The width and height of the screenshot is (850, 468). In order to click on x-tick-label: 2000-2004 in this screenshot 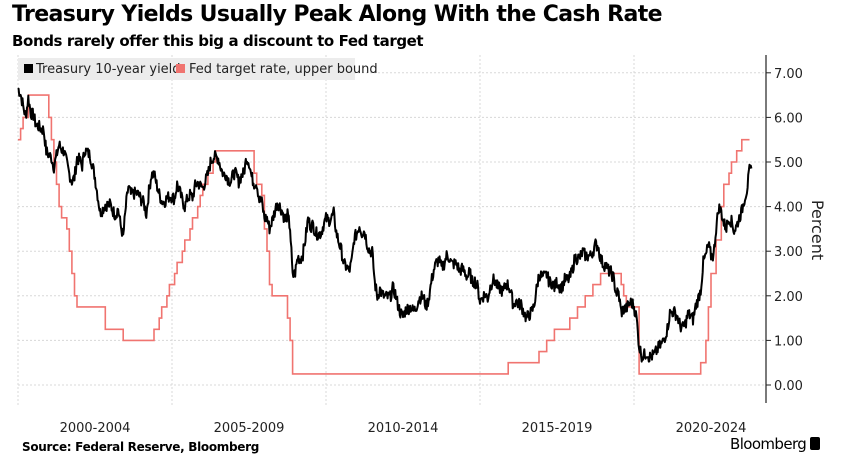, I will do `click(95, 428)`.